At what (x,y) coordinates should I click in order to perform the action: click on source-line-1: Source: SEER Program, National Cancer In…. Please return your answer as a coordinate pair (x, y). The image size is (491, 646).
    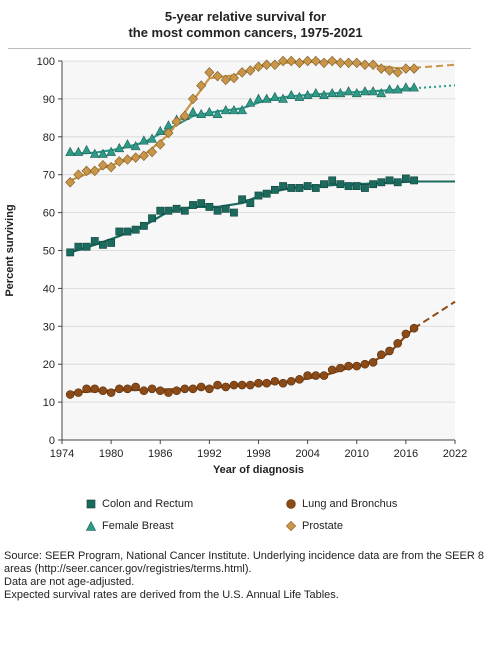
    Looking at the image, I should click on (244, 562).